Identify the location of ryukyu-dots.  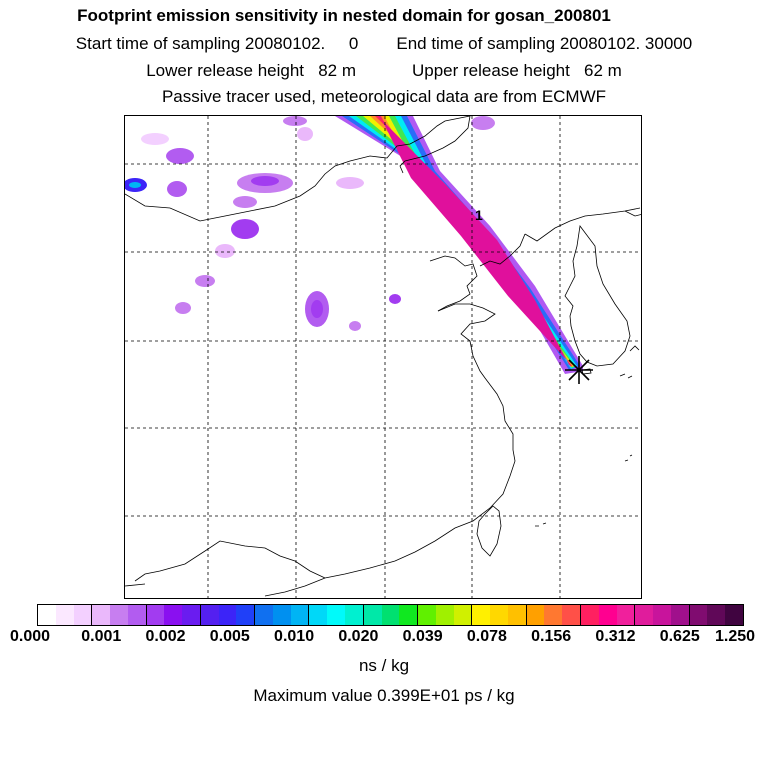
(584, 490).